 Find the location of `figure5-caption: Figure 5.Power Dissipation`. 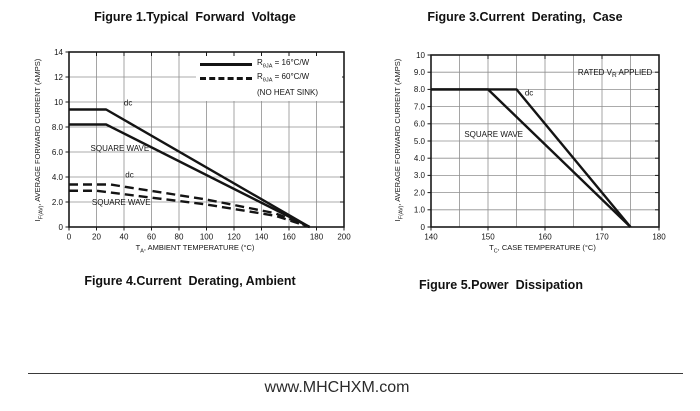

figure5-caption: Figure 5.Power Dissipation is located at coordinates (501, 285).